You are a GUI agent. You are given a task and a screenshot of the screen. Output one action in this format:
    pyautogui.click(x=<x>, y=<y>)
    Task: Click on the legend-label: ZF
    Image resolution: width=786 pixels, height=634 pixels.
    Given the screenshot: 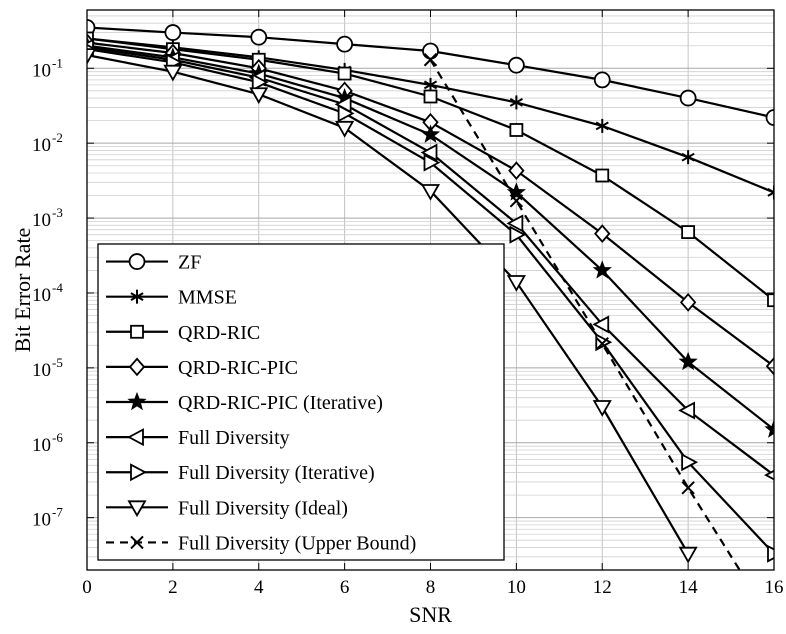 What is the action you would take?
    pyautogui.click(x=189, y=263)
    